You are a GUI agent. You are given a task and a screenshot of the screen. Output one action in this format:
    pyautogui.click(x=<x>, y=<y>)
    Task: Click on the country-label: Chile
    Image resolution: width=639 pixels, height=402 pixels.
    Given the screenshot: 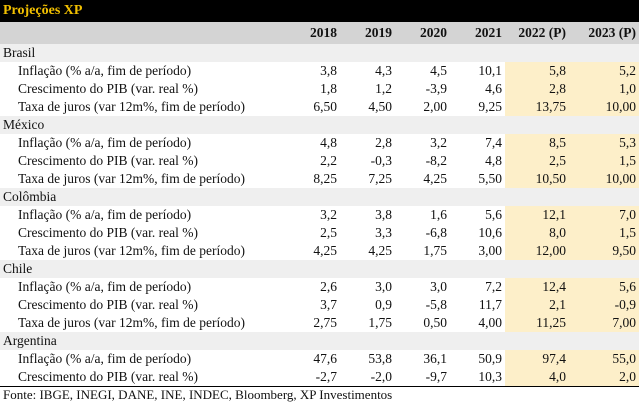 What is the action you would take?
    pyautogui.click(x=319, y=269)
    